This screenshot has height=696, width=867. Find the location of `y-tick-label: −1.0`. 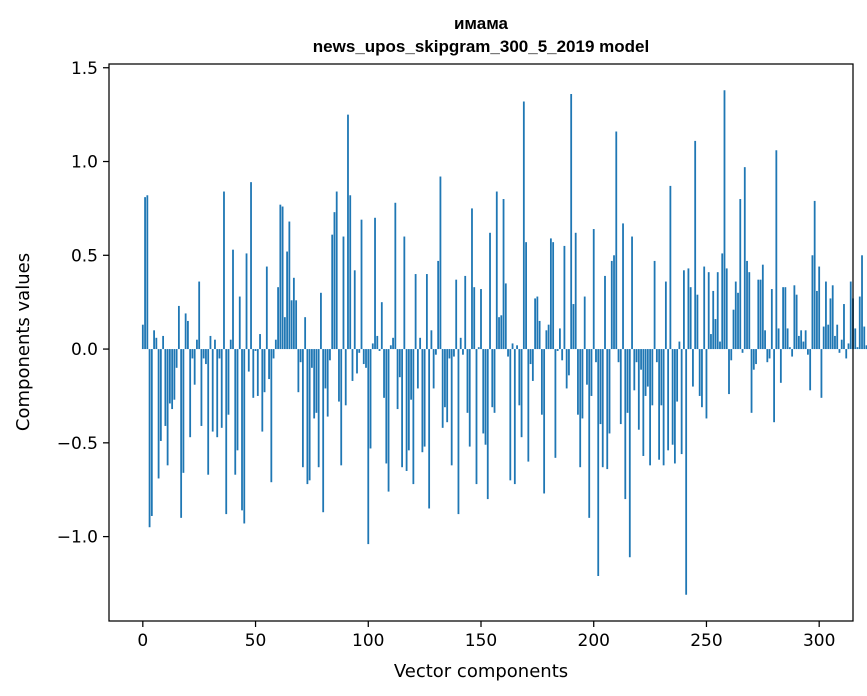

y-tick-label: −1.0 is located at coordinates (77, 538).